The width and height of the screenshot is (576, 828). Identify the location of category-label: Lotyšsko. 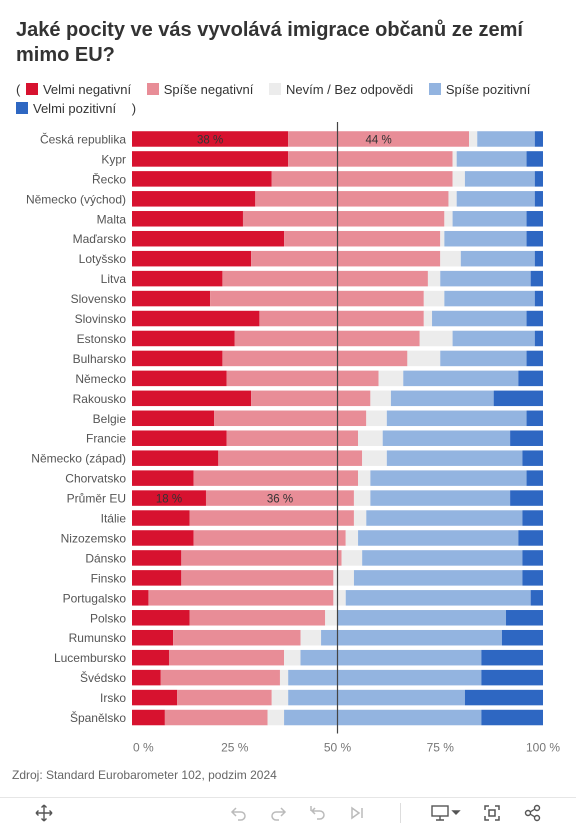
(103, 259).